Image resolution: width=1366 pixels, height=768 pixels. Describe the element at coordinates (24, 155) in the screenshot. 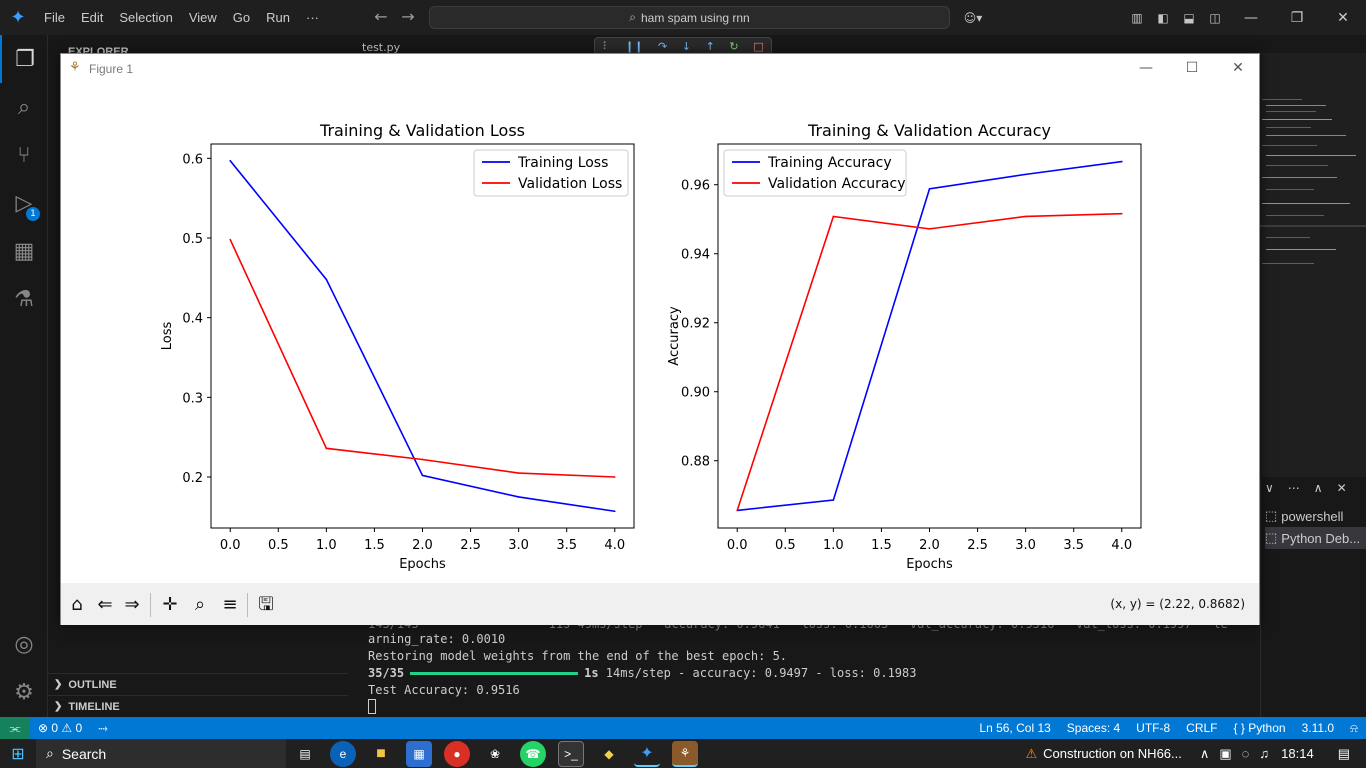

I see `source-control-icon: ⑂` at that location.